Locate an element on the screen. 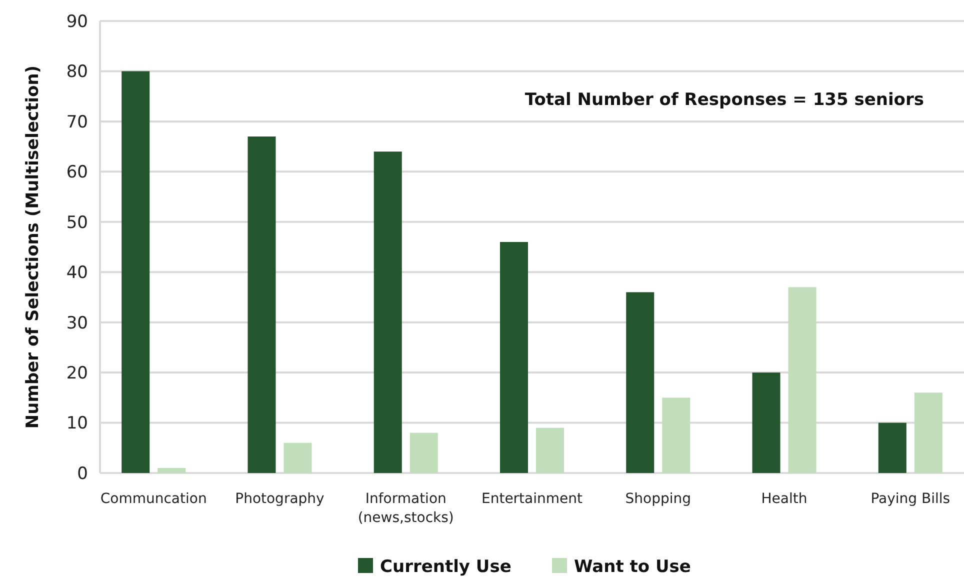  x-tick-label: Health is located at coordinates (784, 499).